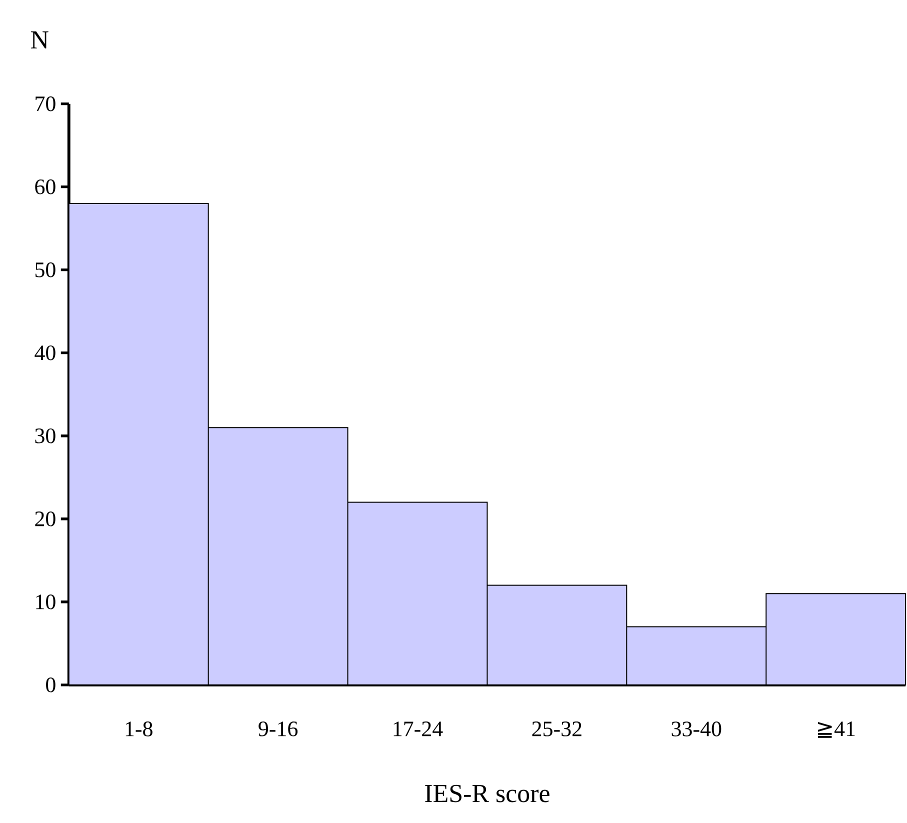  Describe the element at coordinates (487, 793) in the screenshot. I see `x-axis-title: IES-R score` at that location.